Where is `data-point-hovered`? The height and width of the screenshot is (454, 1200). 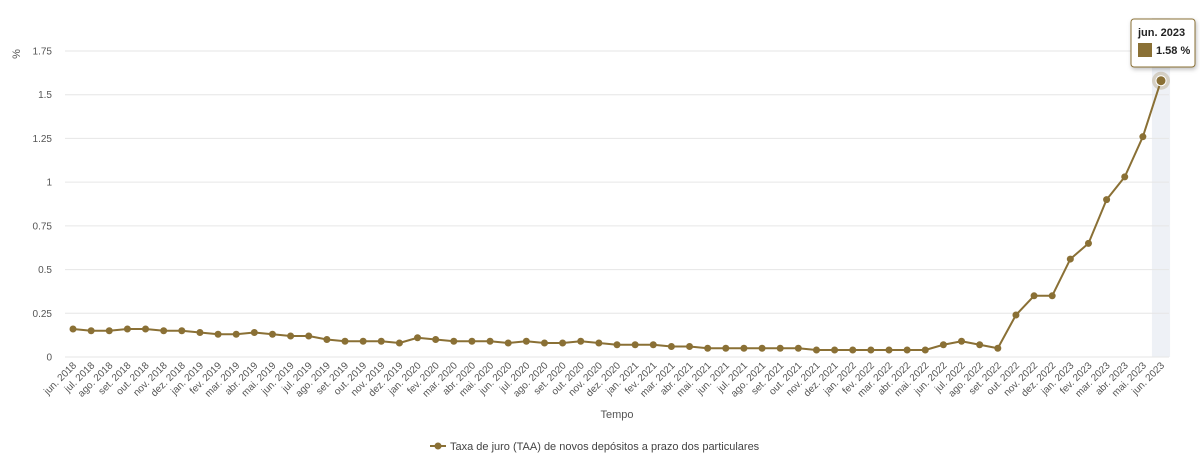
data-point-hovered is located at coordinates (1161, 81).